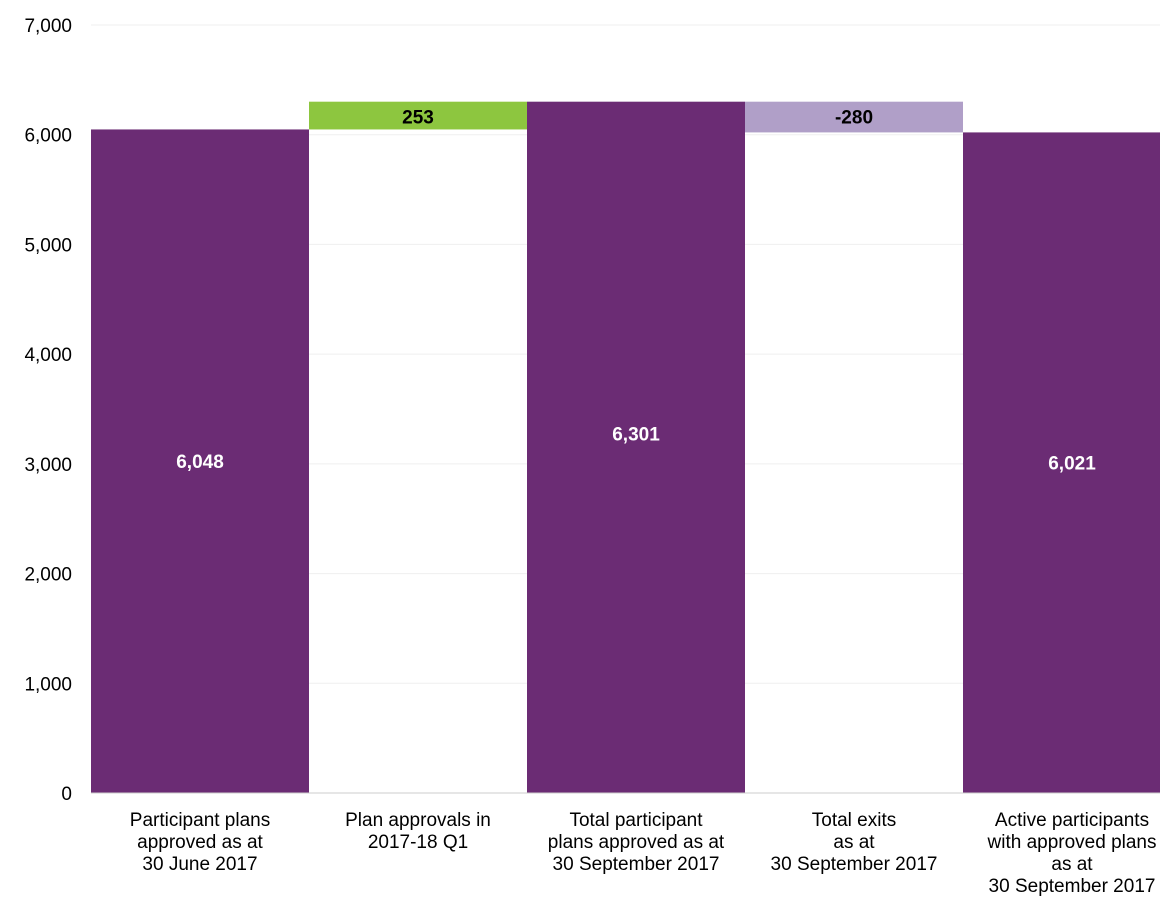  I want to click on x-category-label: Total exits as at 30 September 2017, so click(854, 842).